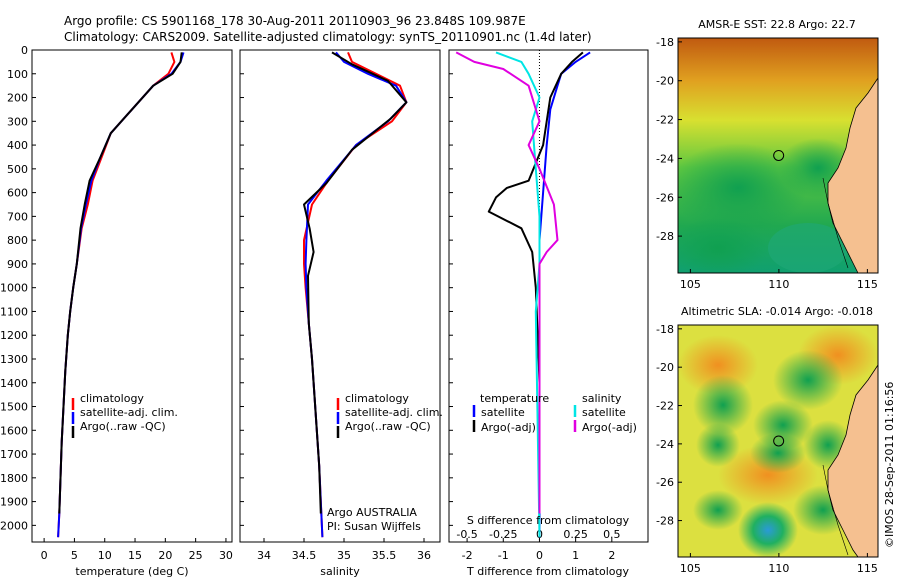 This screenshot has height=580, width=900. I want to click on sst-map-title: AMSR-E SST: 22.8 Argo: 22.7, so click(777, 24).